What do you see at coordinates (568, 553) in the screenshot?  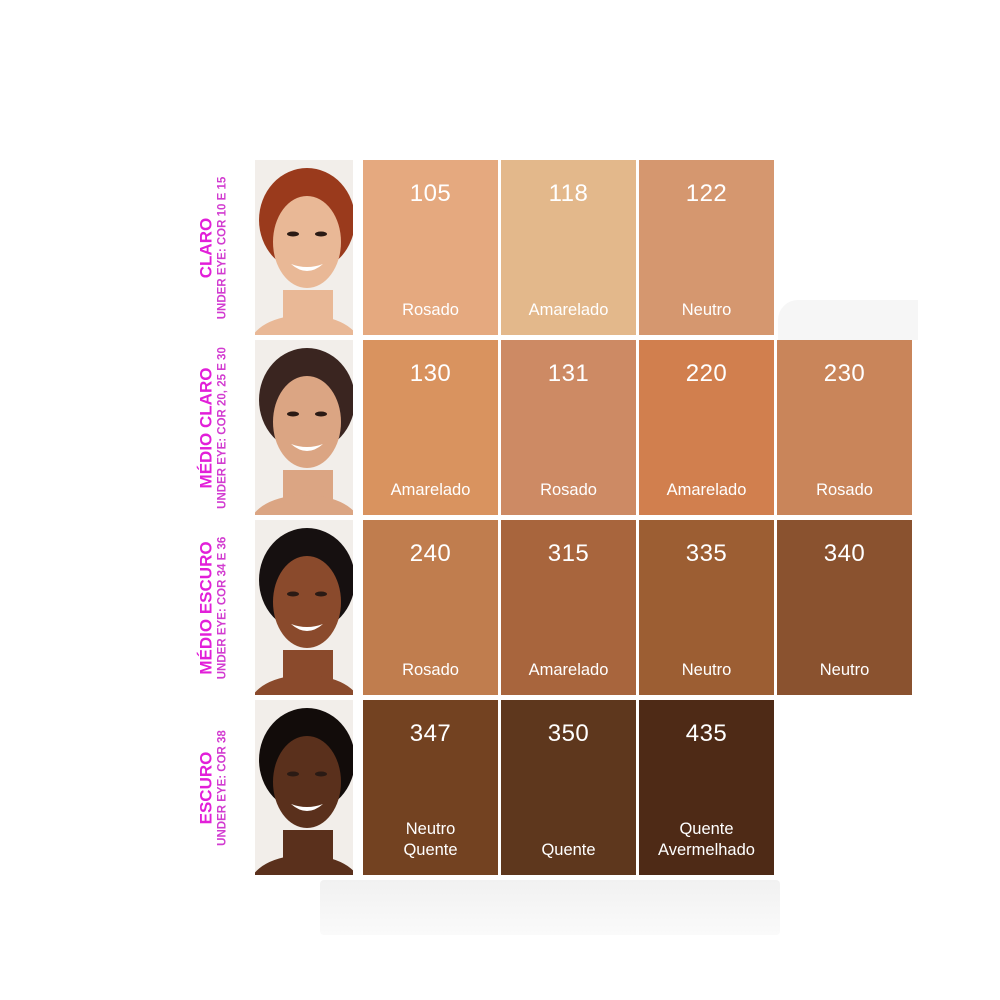 I see `shade-code: 315` at bounding box center [568, 553].